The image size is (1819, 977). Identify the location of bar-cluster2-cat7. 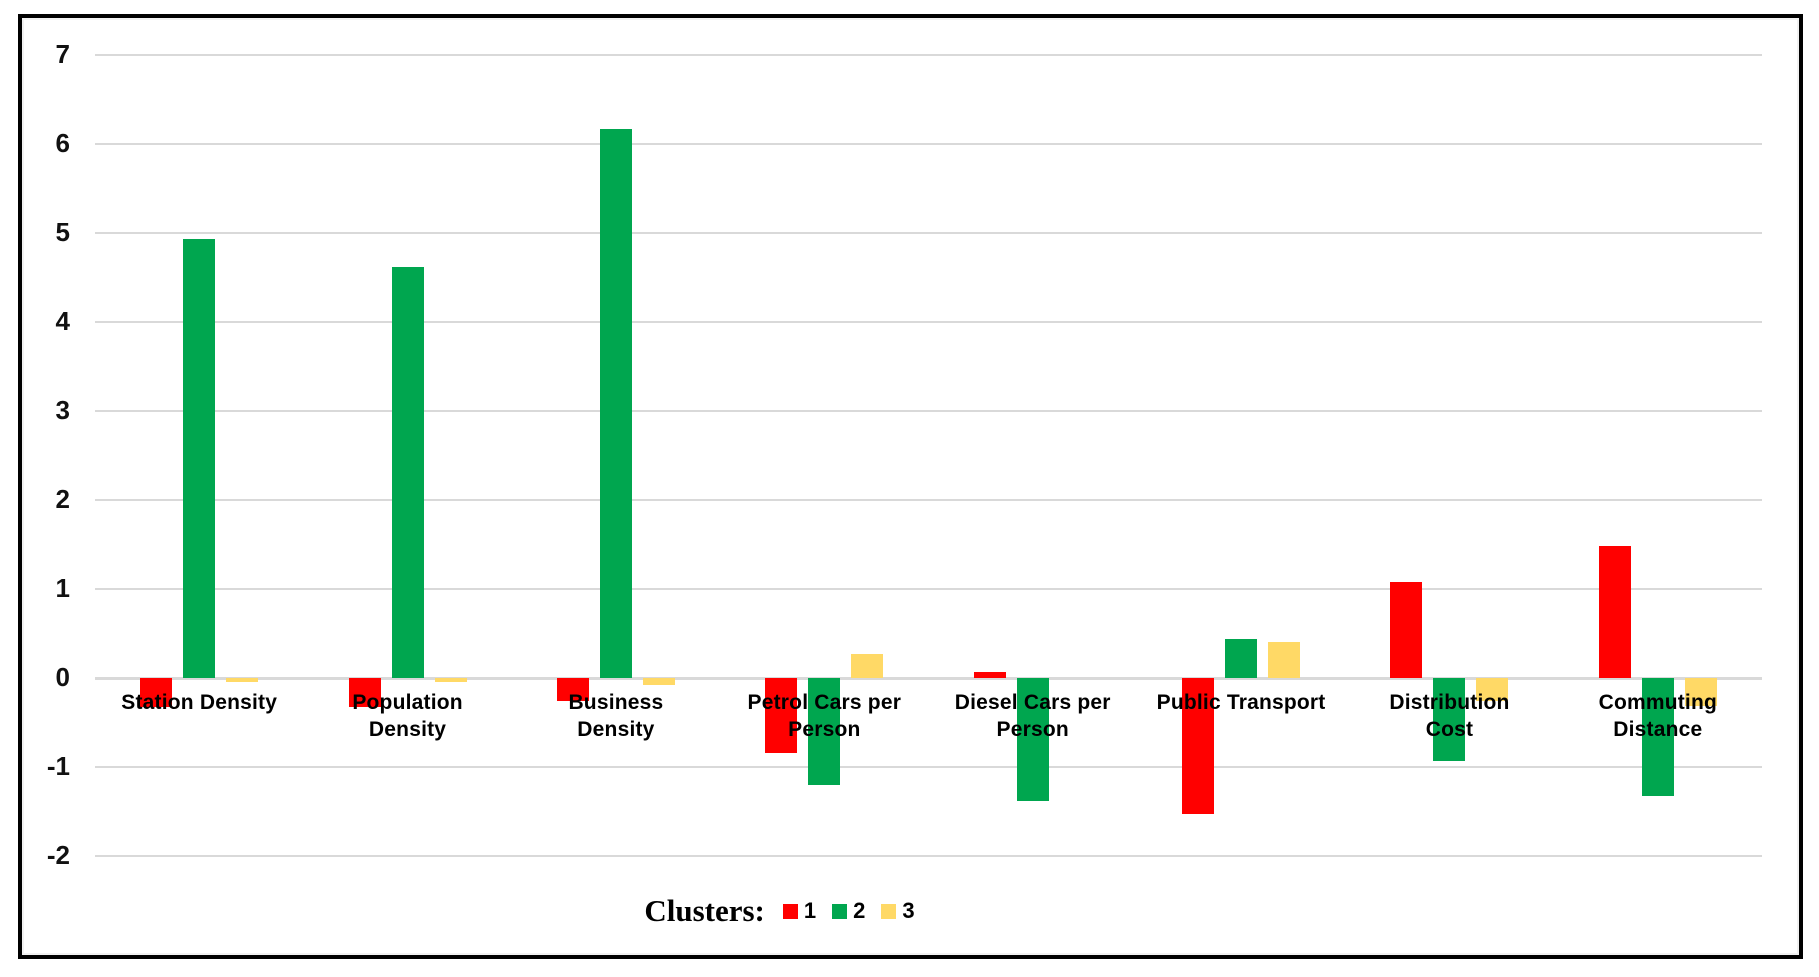
(1449, 719).